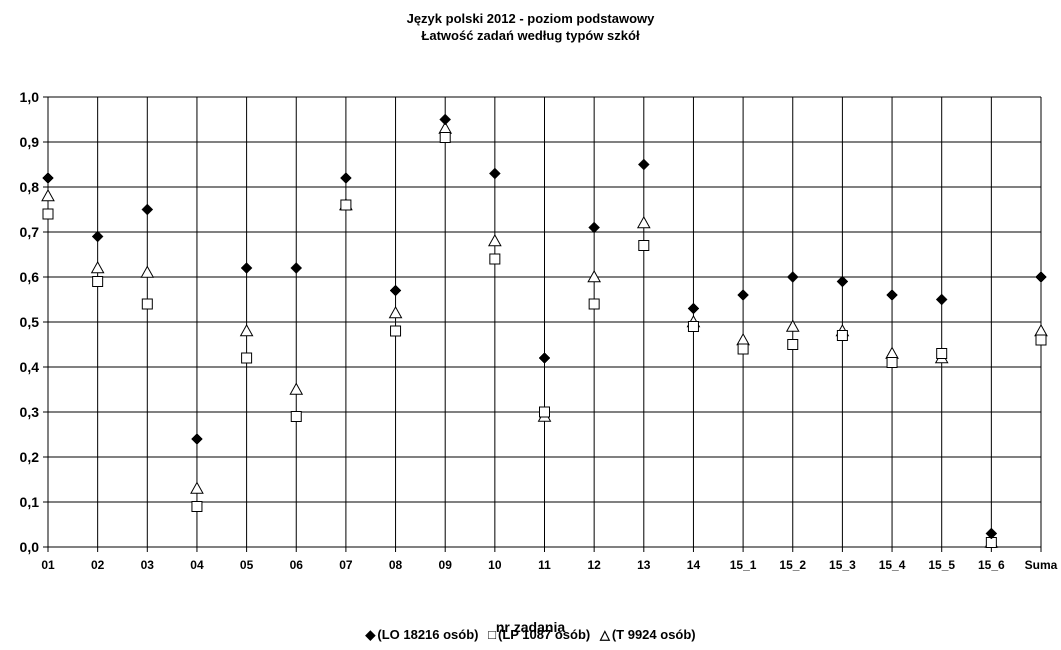  I want to click on y-tick-label: 0,6, so click(30, 277).